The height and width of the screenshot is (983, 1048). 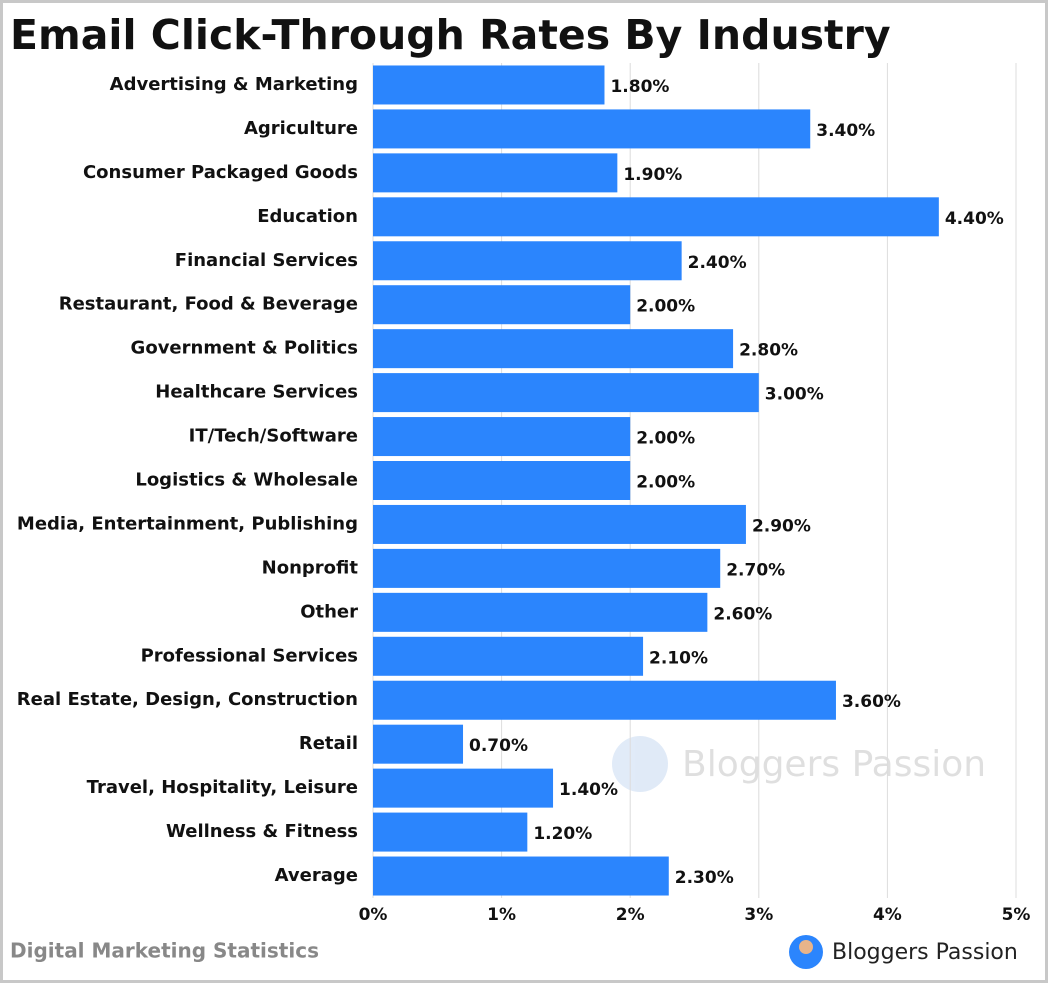 I want to click on value-label: 1.40%, so click(x=588, y=790).